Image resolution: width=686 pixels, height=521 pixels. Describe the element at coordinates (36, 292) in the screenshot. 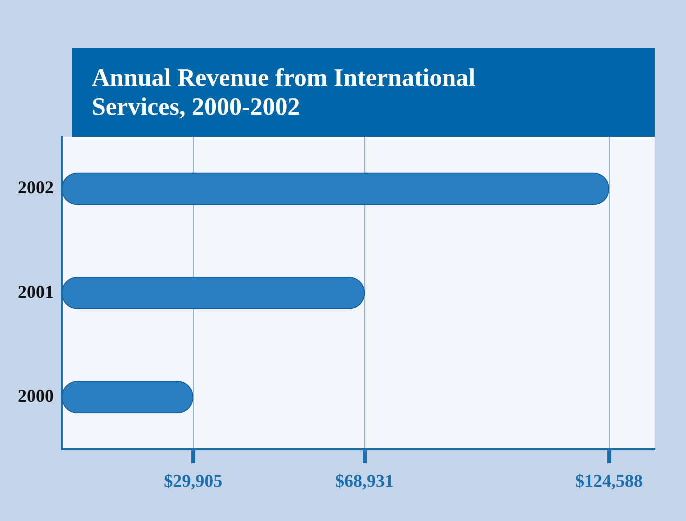

I see `y-tick-label: 2001` at that location.